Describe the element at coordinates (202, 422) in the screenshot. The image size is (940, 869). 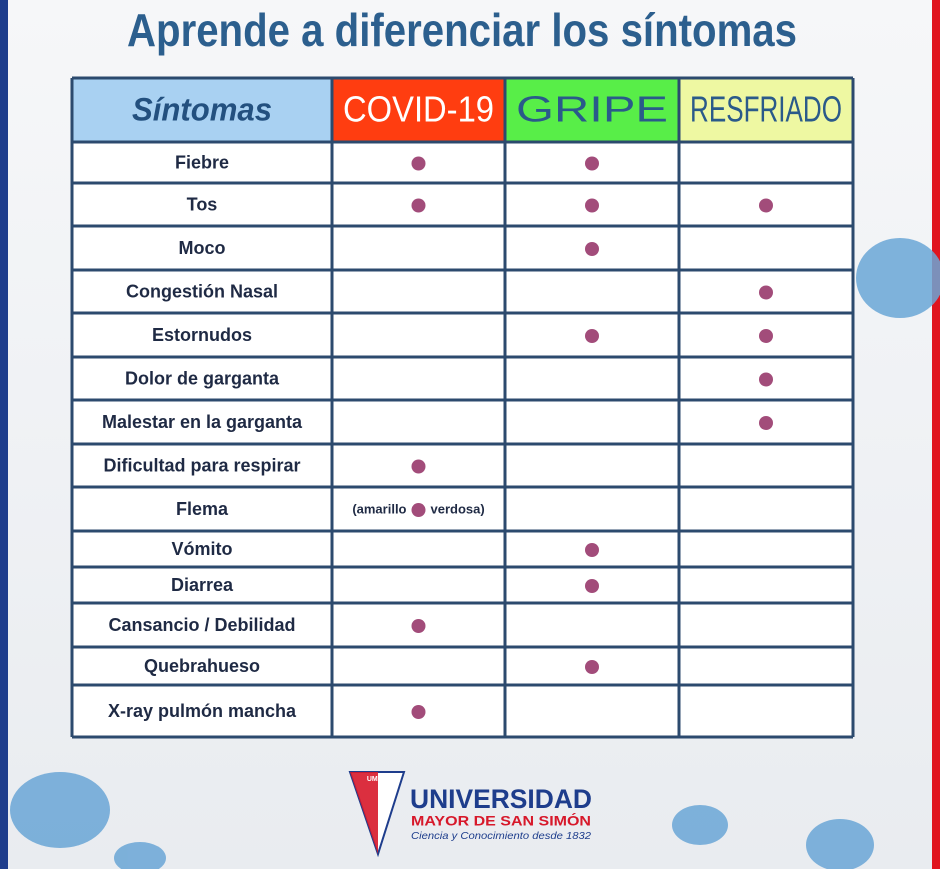
I see `symptom-label: Malestar en la garganta` at that location.